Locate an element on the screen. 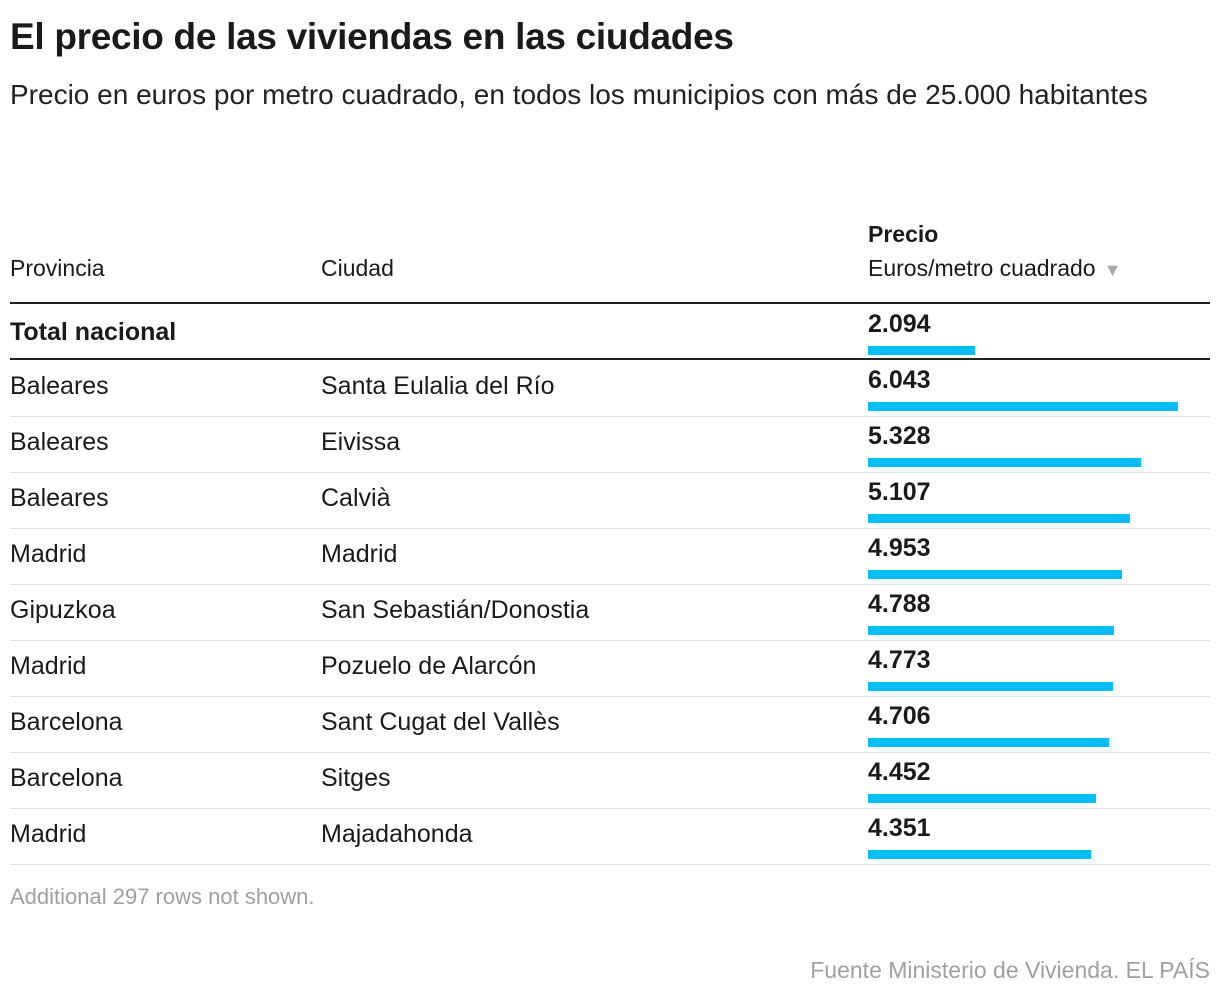  total-row: Total nacional 2.094 is located at coordinates (610, 332).